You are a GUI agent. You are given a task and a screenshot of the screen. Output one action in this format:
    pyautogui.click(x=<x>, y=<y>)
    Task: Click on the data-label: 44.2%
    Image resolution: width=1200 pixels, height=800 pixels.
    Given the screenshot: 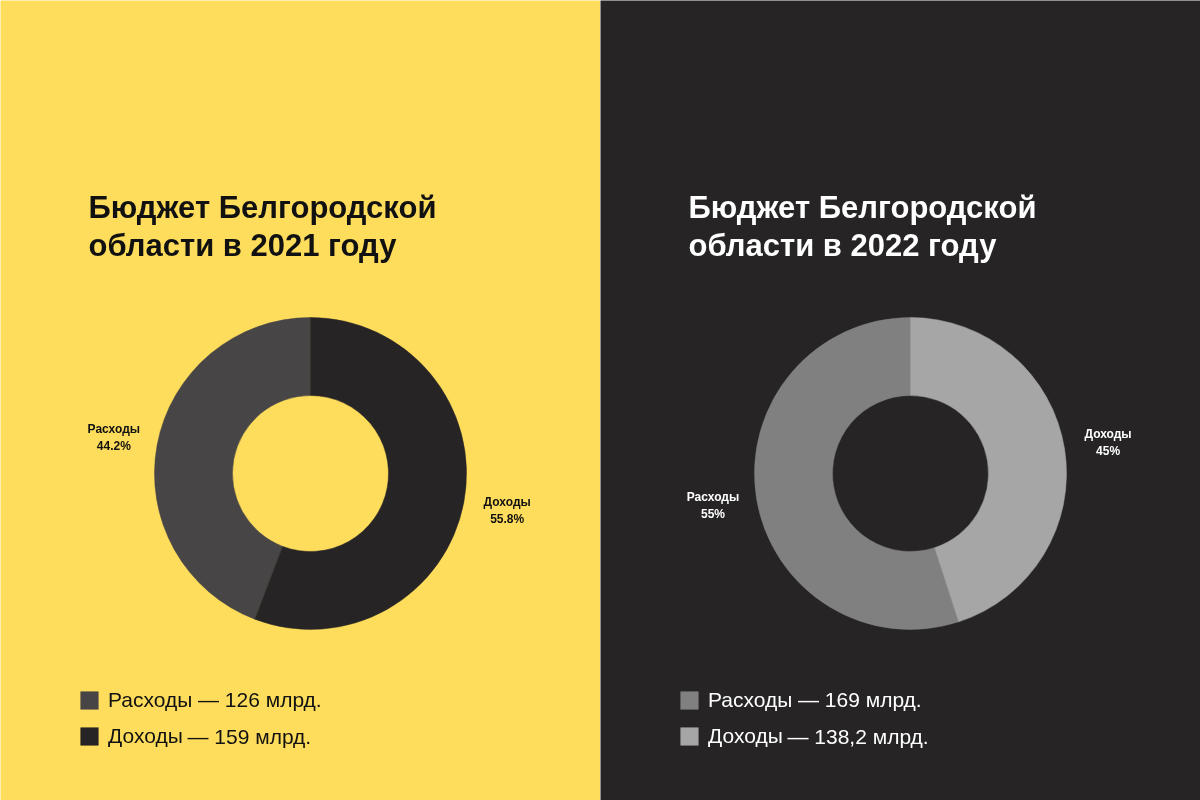 What is the action you would take?
    pyautogui.click(x=114, y=446)
    